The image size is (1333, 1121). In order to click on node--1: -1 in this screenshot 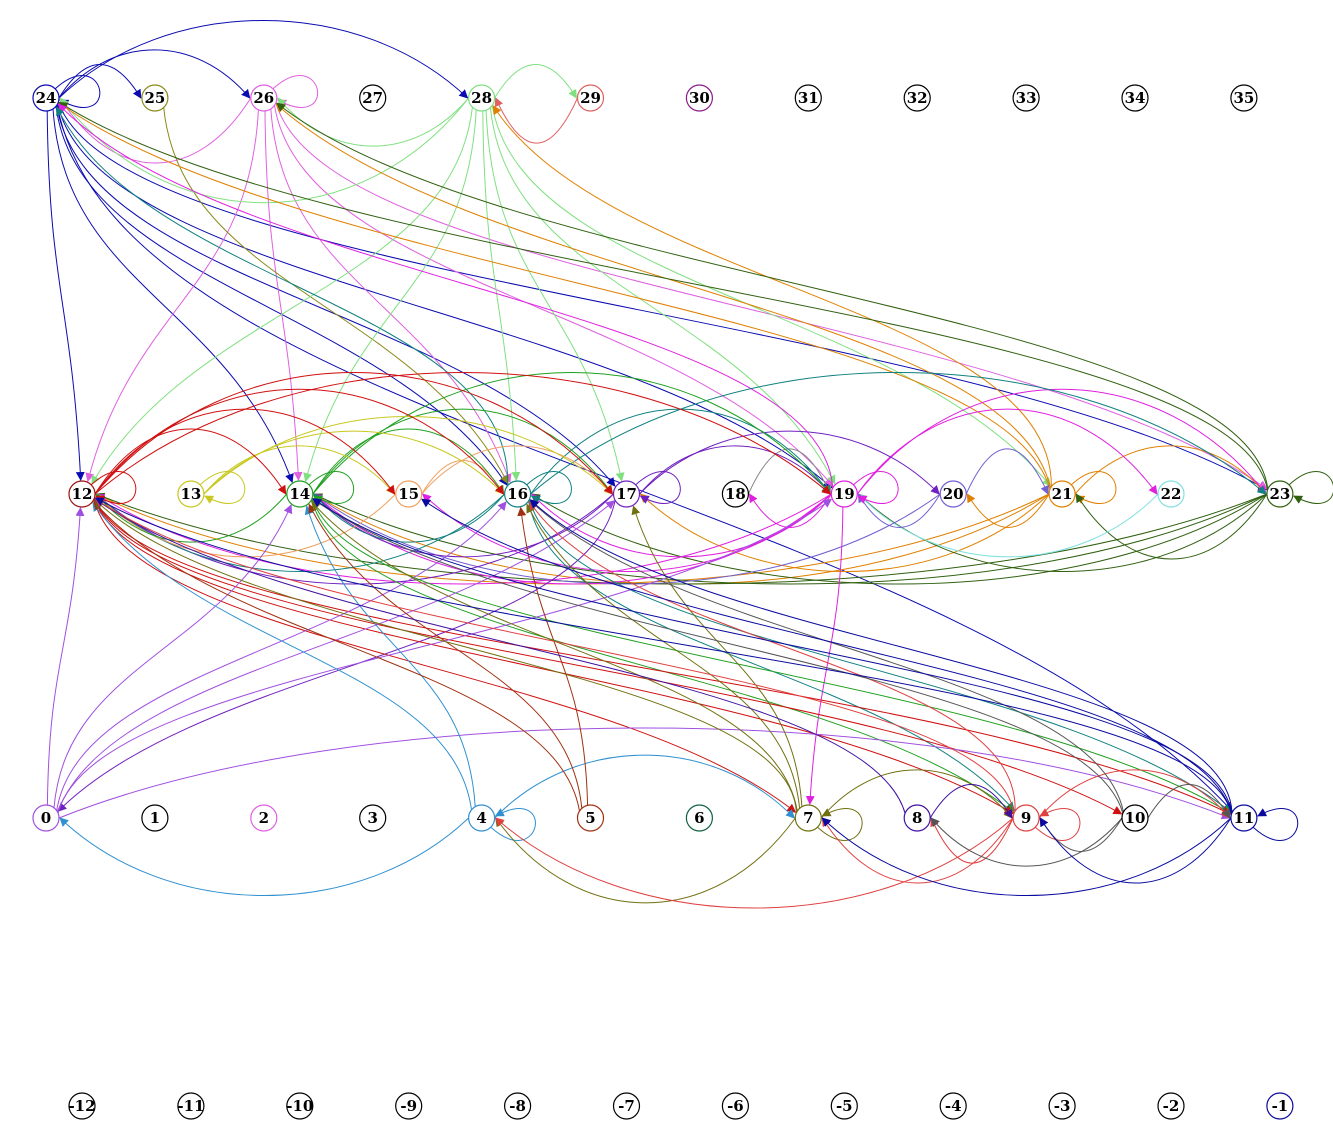, I will do `click(1280, 1106)`.